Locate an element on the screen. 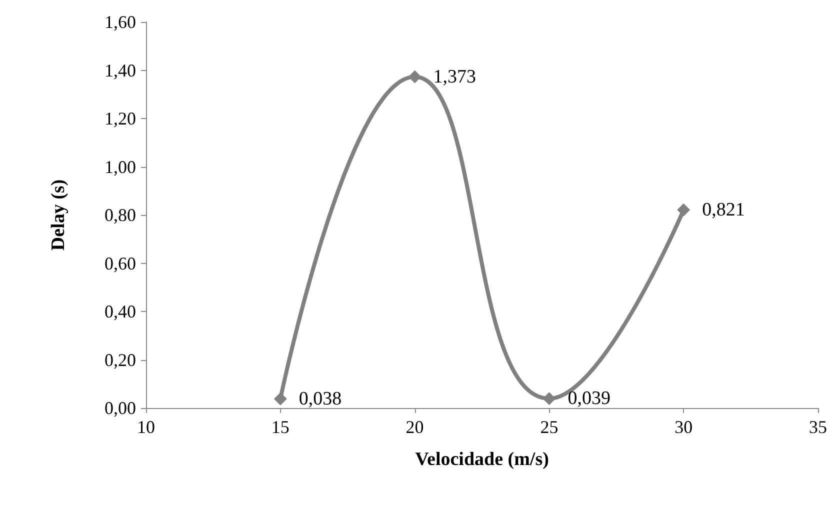 The width and height of the screenshot is (830, 506). x-tick-label: 20 is located at coordinates (415, 427).